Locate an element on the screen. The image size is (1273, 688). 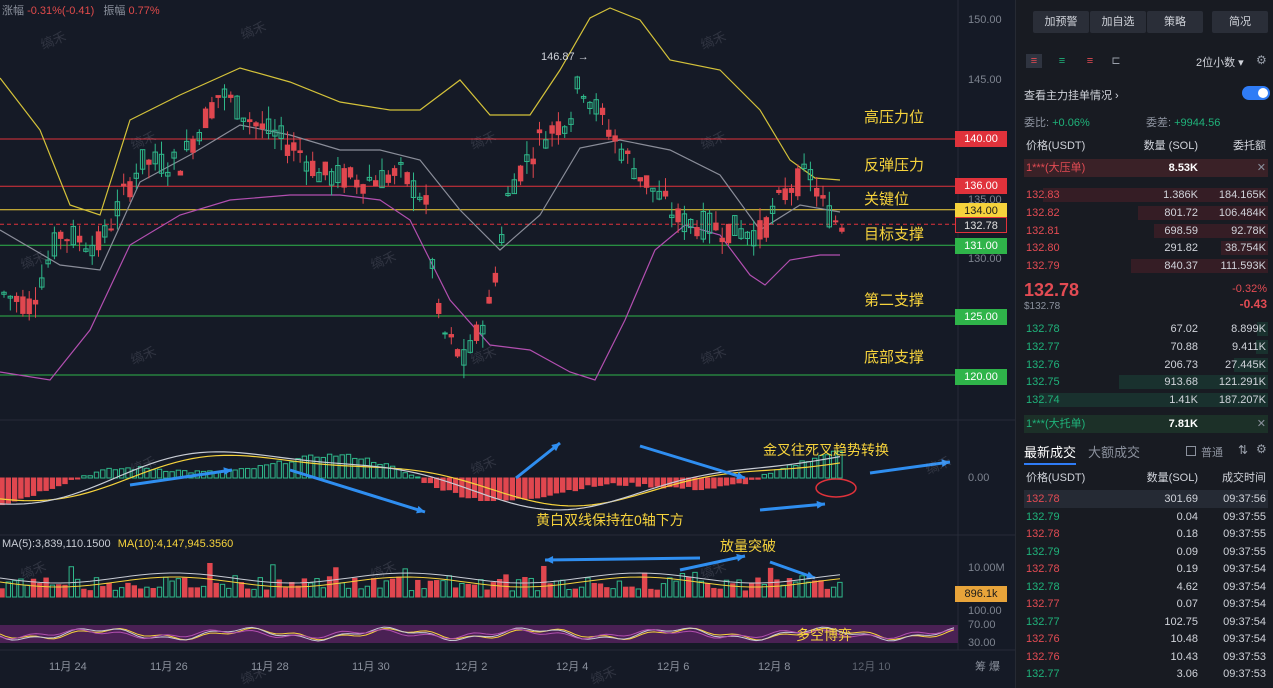
tab-latest-trades: 最新成交 is located at coordinates (1050, 453).